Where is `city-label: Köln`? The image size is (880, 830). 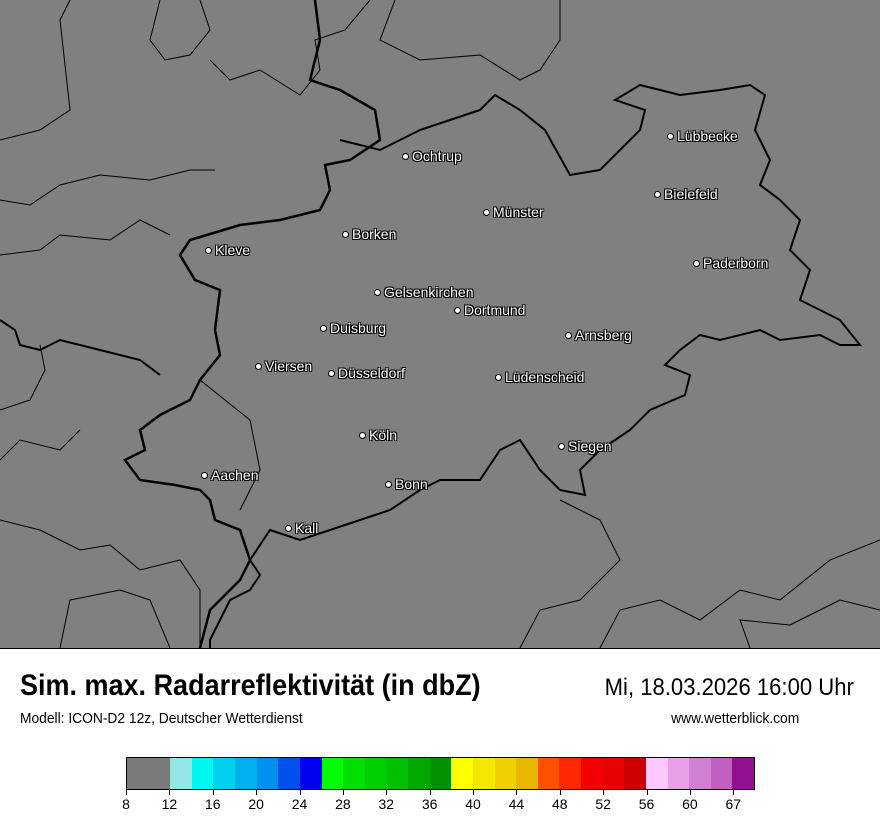 city-label: Köln is located at coordinates (383, 435).